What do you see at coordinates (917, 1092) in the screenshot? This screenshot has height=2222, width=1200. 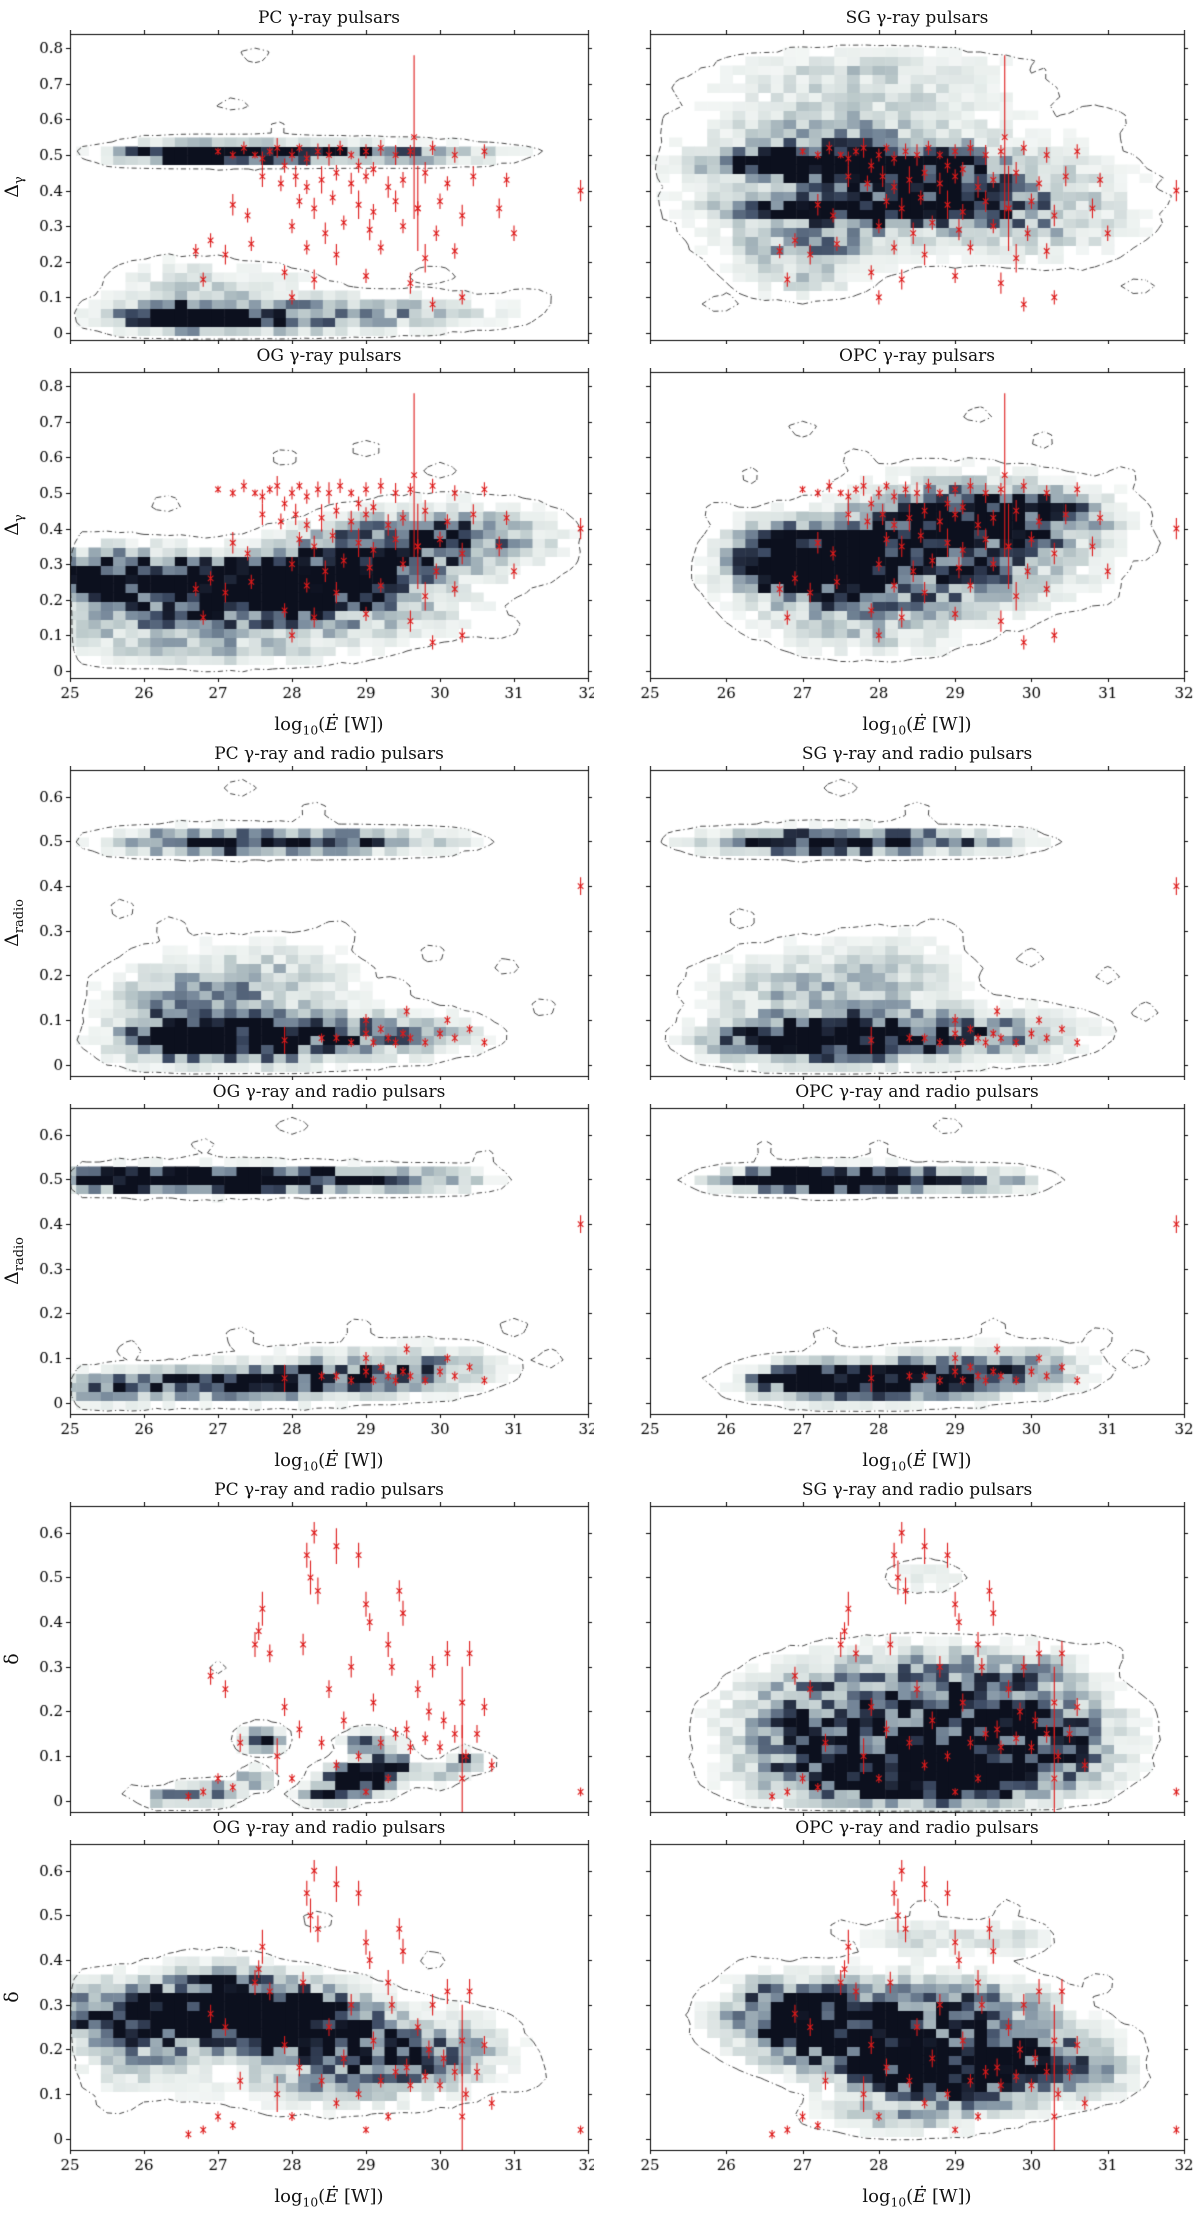 I see `panel-title-opc-radio: OPC γ-ray and radio pulsars` at bounding box center [917, 1092].